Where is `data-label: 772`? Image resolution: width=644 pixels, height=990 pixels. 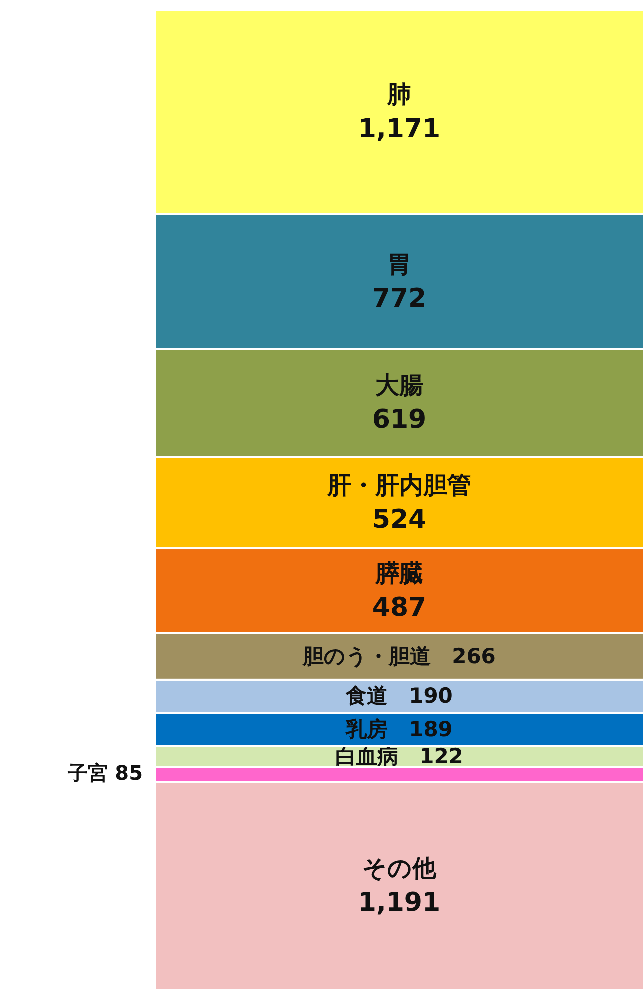
data-label: 772 is located at coordinates (399, 299).